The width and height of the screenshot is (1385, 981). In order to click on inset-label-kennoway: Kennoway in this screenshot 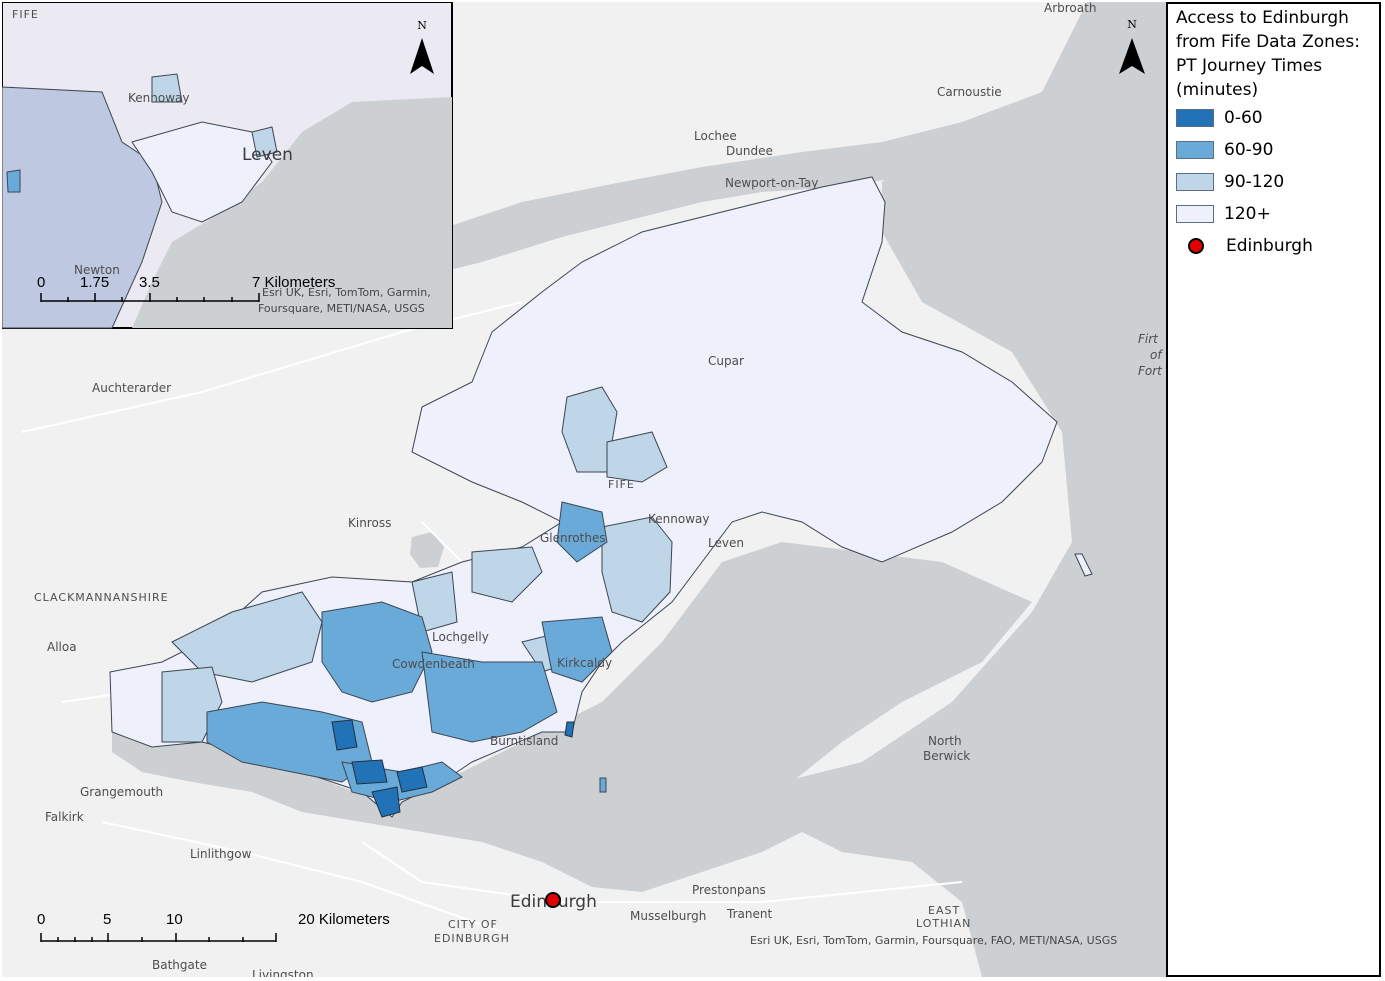, I will do `click(158, 98)`.